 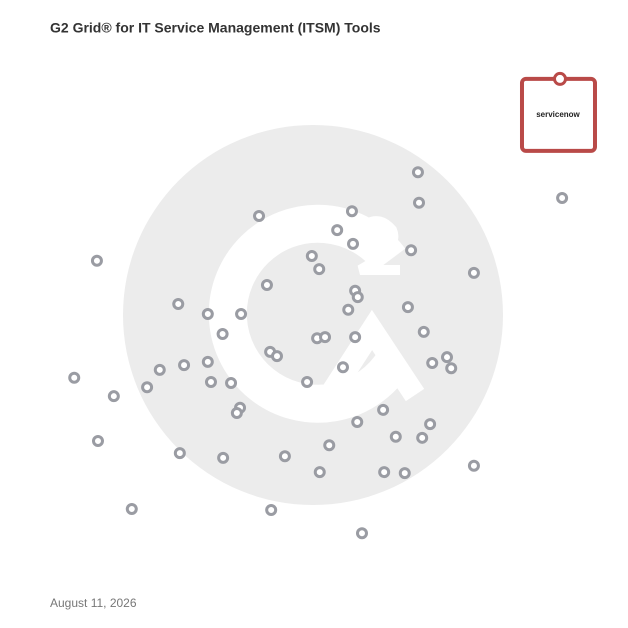 I want to click on highlight-dot, so click(x=559, y=78).